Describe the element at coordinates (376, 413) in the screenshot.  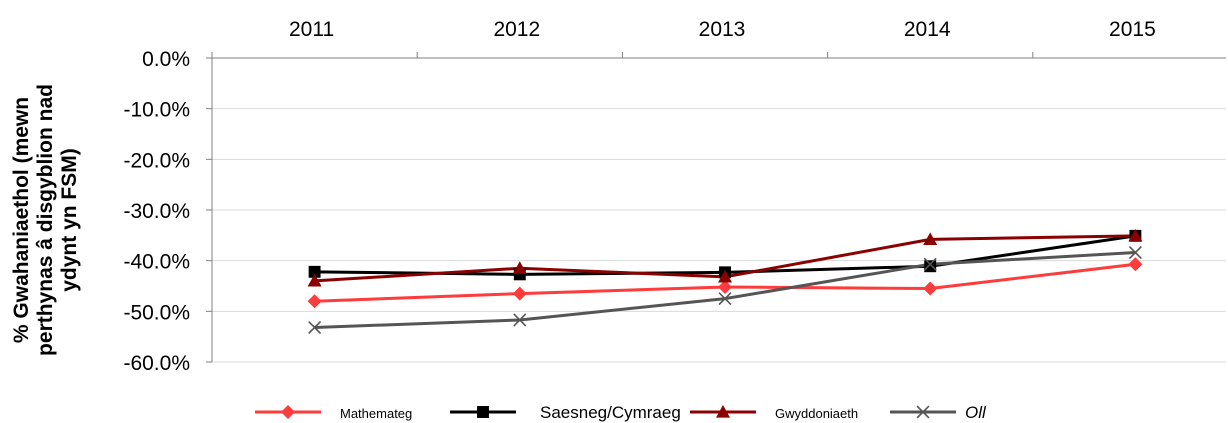
I see `legend-label: Mathemateg` at that location.